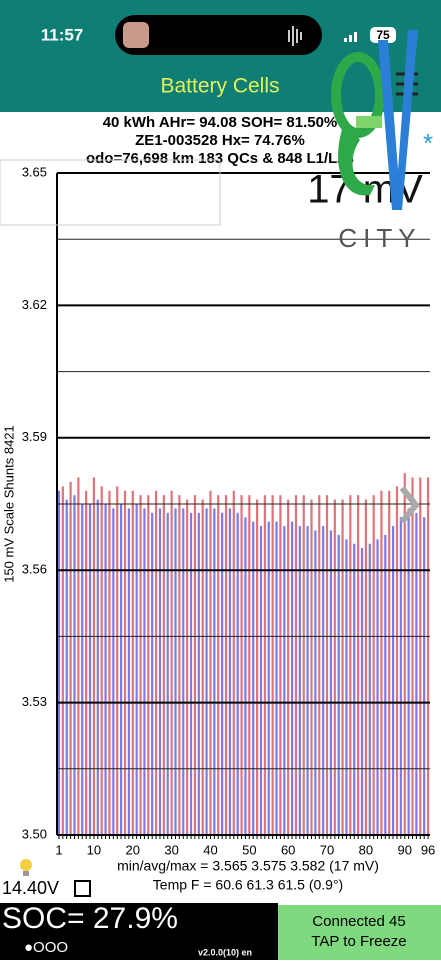 Image resolution: width=441 pixels, height=965 pixels. Describe the element at coordinates (136, 35) in the screenshot. I see `avatar` at that location.